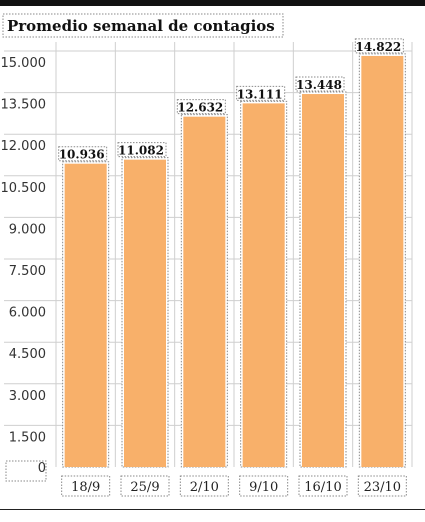 This screenshot has height=522, width=425. I want to click on bar-value-label: 13.111, so click(260, 94).